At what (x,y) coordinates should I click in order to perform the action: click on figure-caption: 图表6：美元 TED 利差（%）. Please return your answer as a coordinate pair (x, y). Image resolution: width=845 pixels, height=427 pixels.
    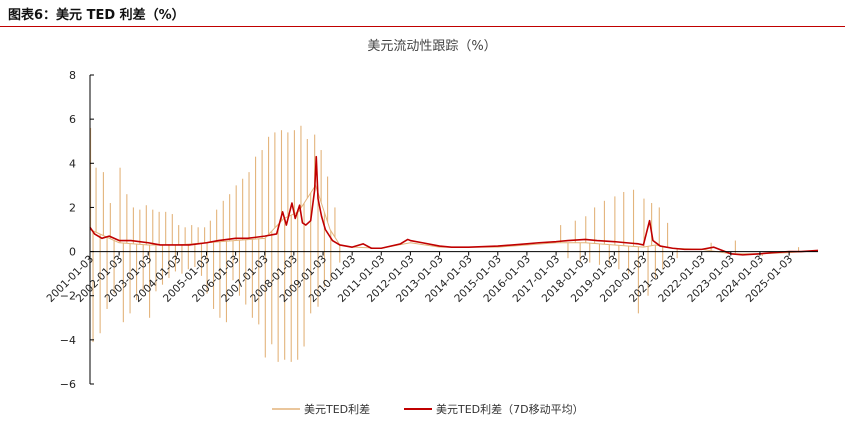
    Looking at the image, I should click on (96, 15).